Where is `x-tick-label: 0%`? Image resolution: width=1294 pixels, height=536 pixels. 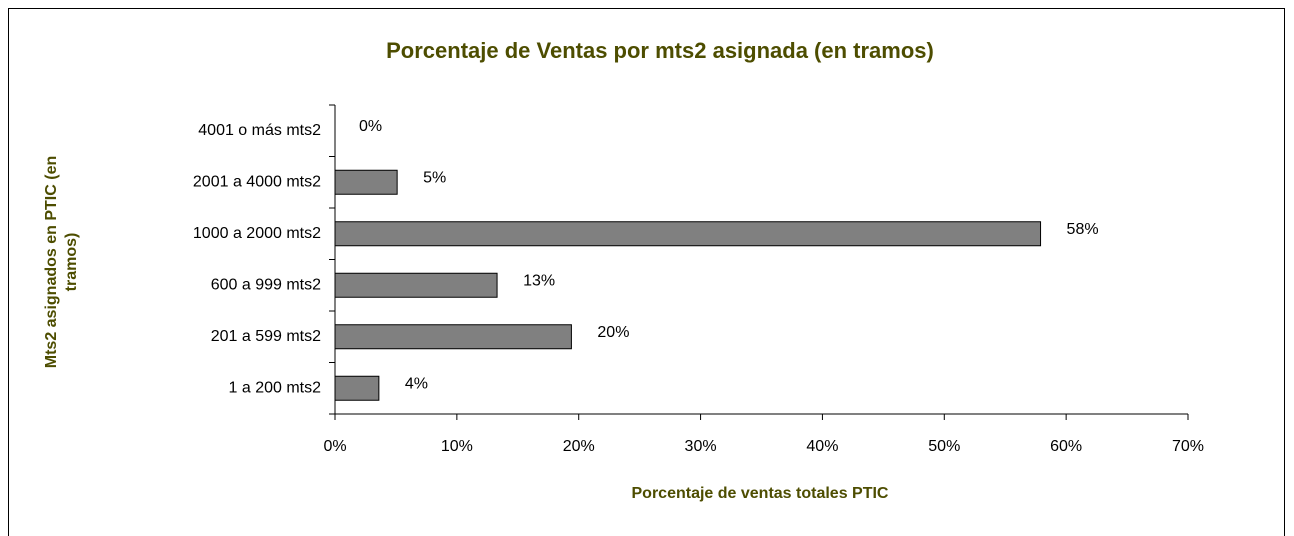 x-tick-label: 0% is located at coordinates (334, 446).